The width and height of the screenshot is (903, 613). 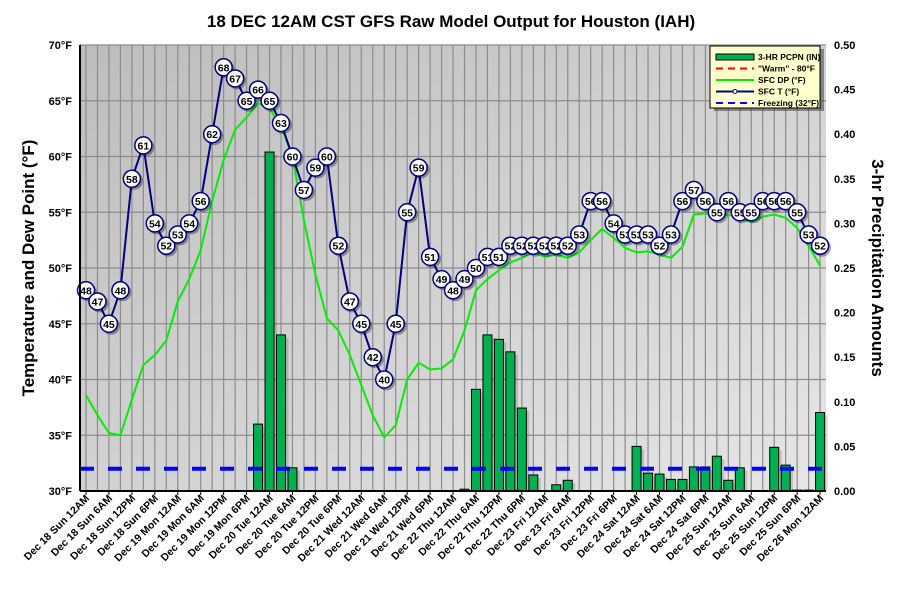 I want to click on temperature-label: 45, so click(x=396, y=325).